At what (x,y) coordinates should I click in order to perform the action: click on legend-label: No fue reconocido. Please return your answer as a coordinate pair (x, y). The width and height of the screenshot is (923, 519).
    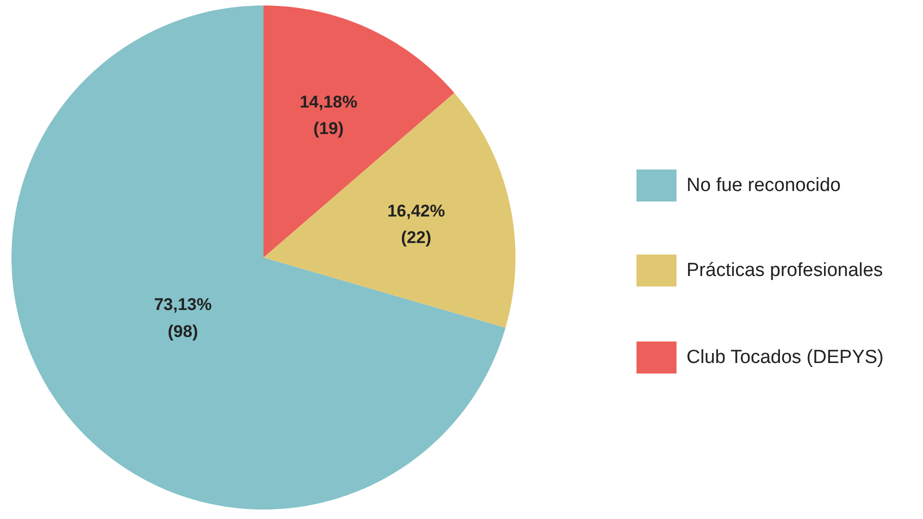
    Looking at the image, I should click on (763, 185).